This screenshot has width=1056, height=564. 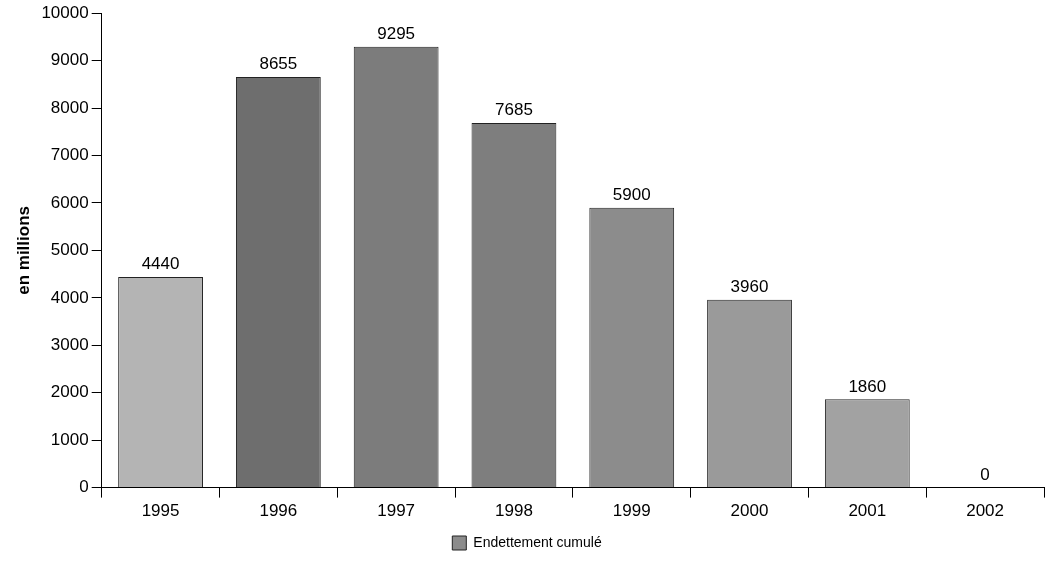 What do you see at coordinates (867, 386) in the screenshot?
I see `data-label: 1860` at bounding box center [867, 386].